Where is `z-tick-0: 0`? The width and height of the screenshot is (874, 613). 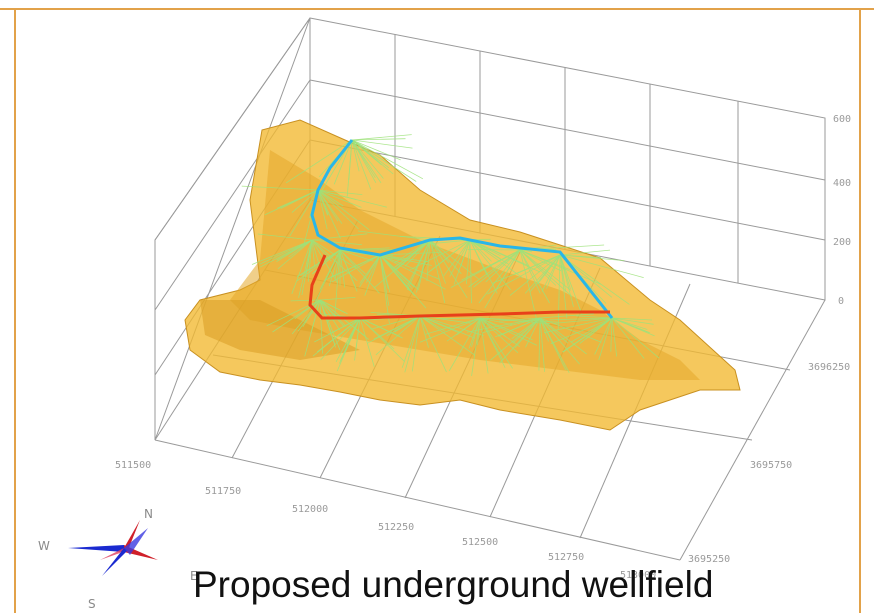
z-tick-0: 0 is located at coordinates (841, 301).